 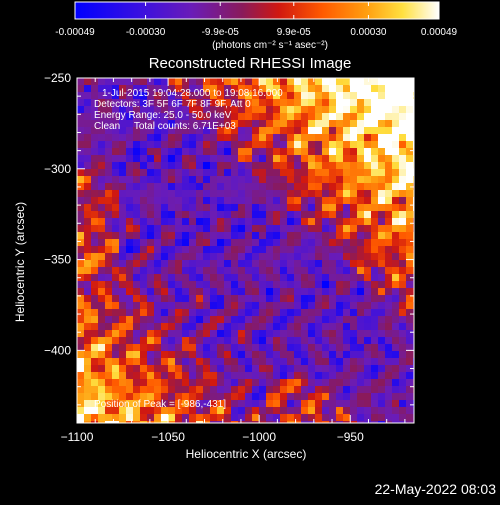 What do you see at coordinates (250, 63) in the screenshot?
I see `chart-title: Reconstructed RHESSI Image` at bounding box center [250, 63].